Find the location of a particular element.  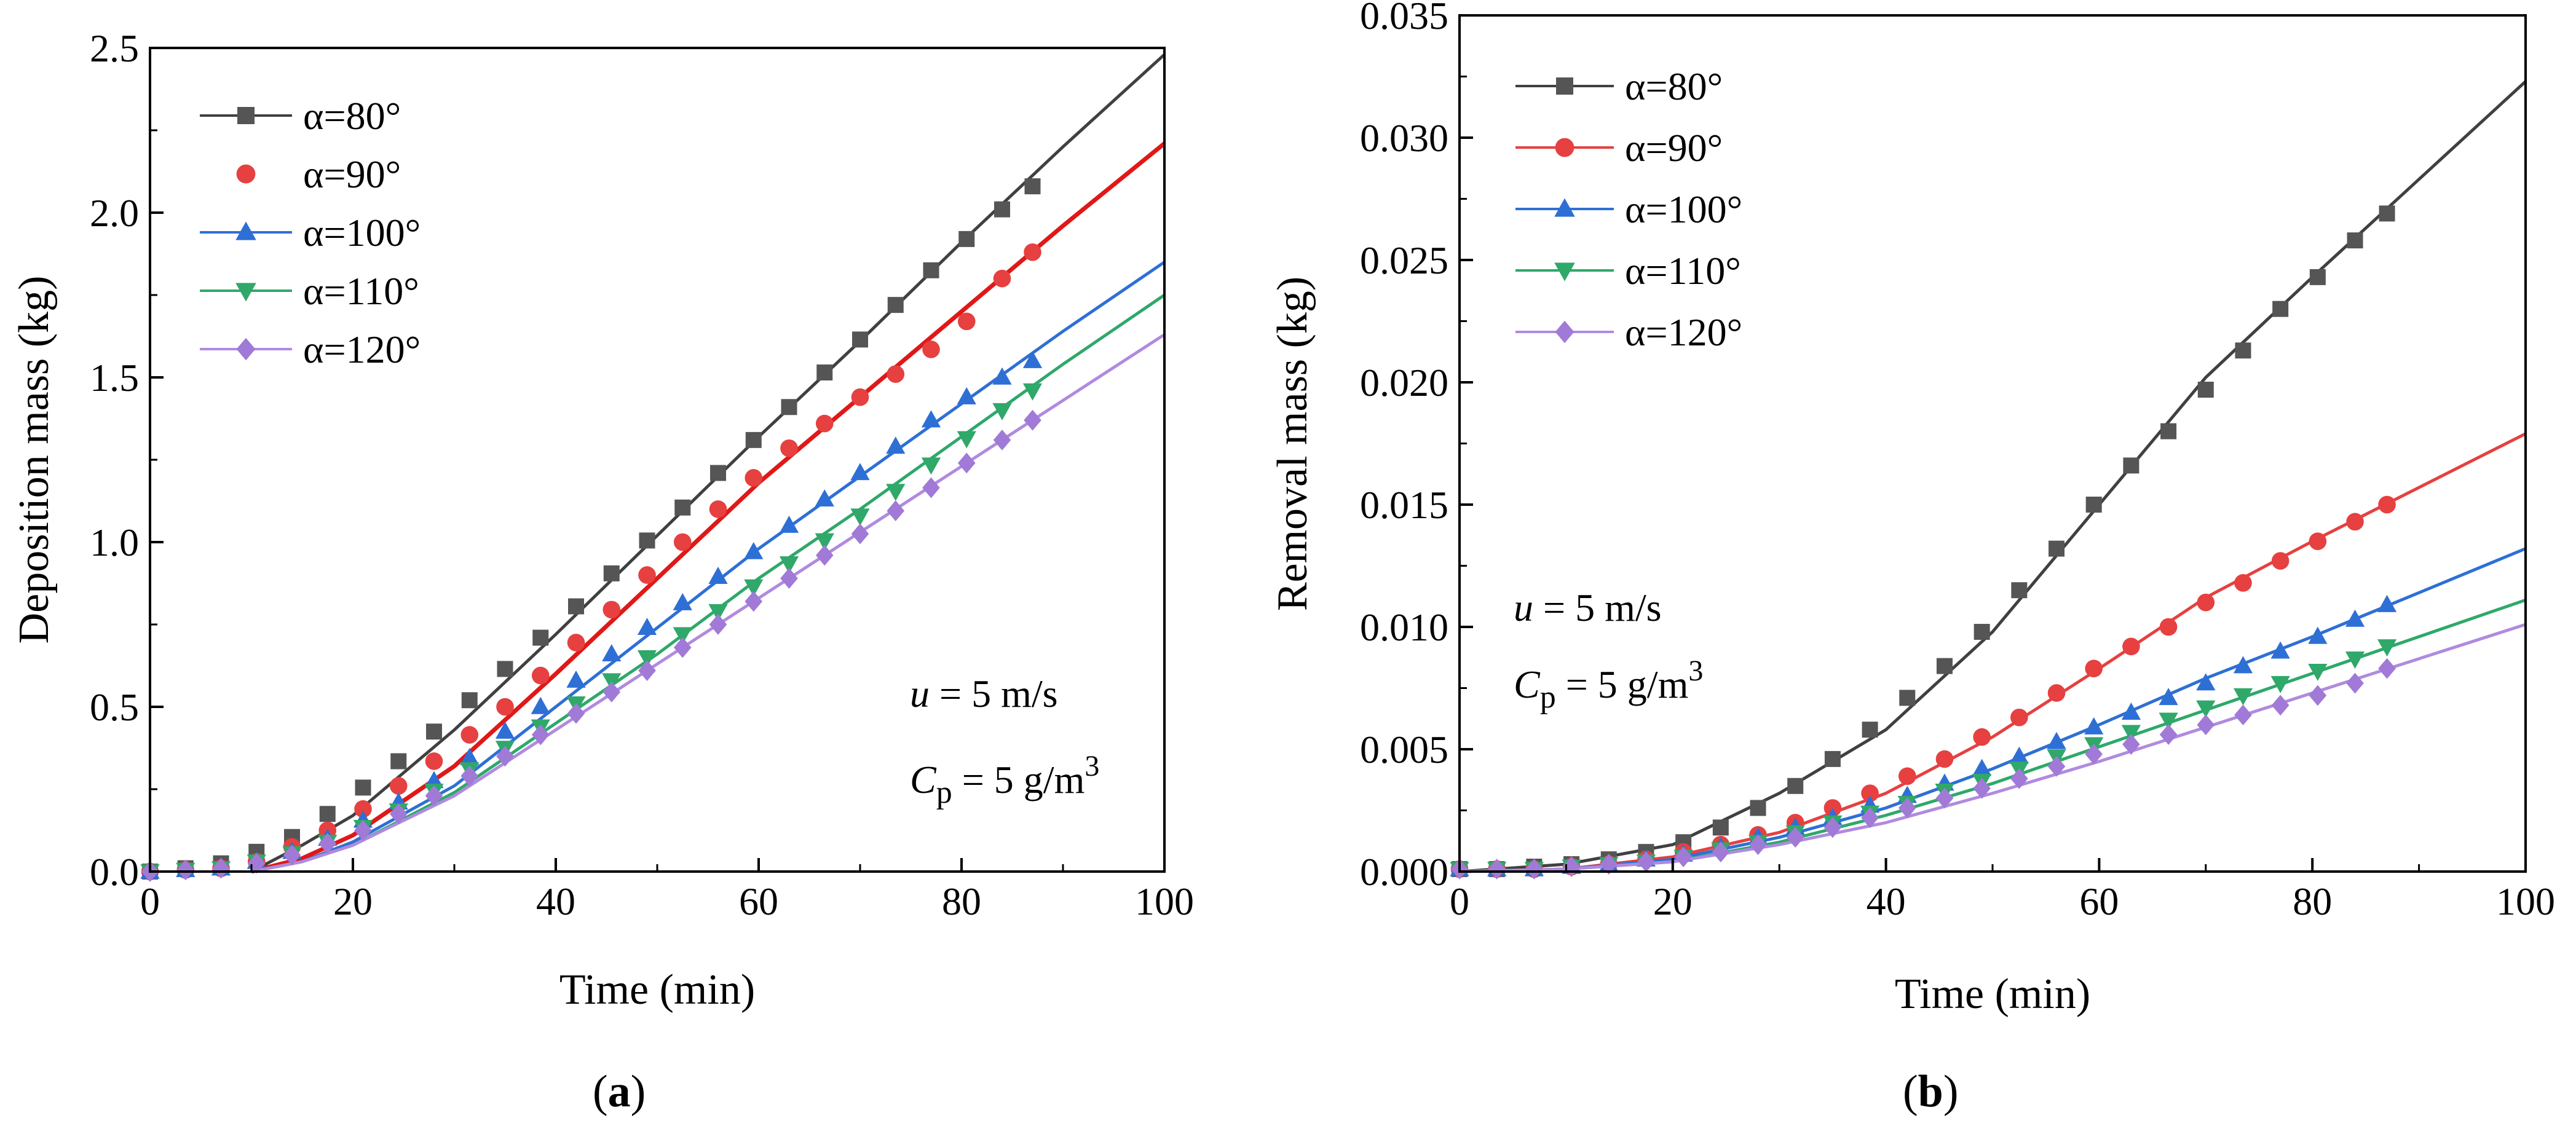

panel-a-x-tick-label: 80 is located at coordinates (961, 901).